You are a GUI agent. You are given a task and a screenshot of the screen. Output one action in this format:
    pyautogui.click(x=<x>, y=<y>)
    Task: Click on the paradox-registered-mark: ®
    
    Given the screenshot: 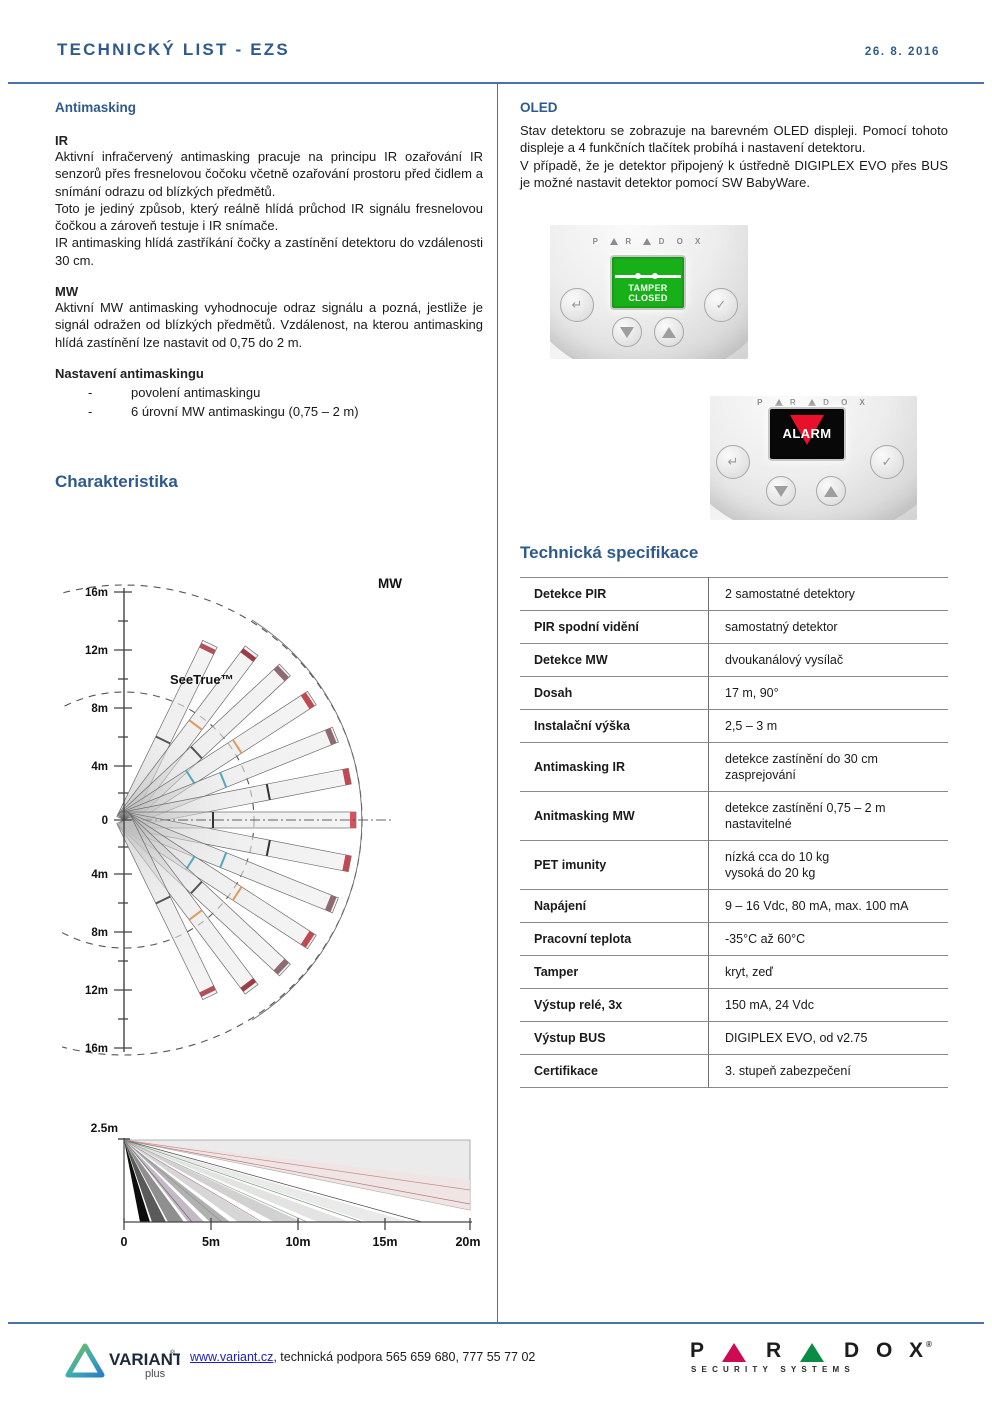 What is the action you would take?
    pyautogui.click(x=929, y=1344)
    